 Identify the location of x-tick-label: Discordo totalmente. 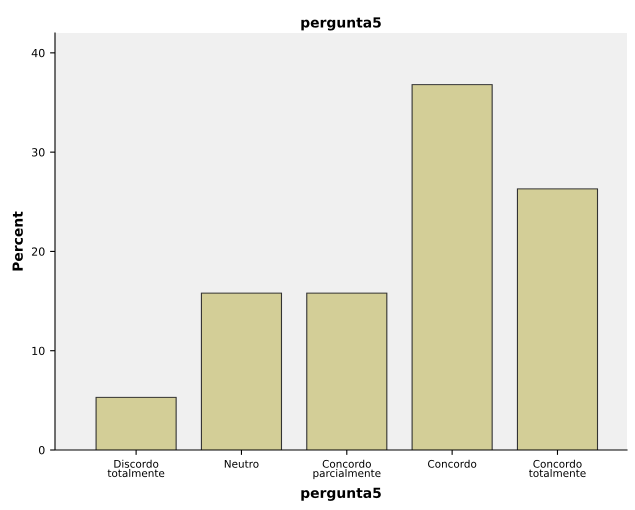
(136, 469).